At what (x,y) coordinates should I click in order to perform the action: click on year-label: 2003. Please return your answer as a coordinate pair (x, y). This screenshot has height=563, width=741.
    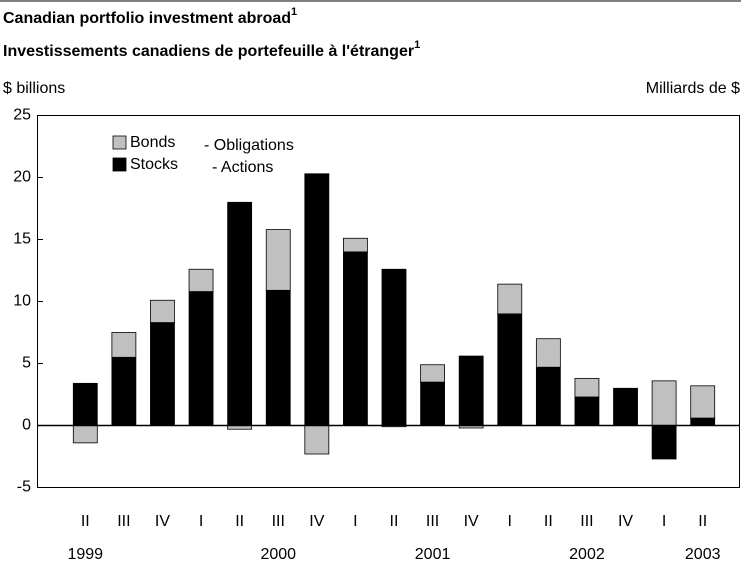
    Looking at the image, I should click on (703, 554).